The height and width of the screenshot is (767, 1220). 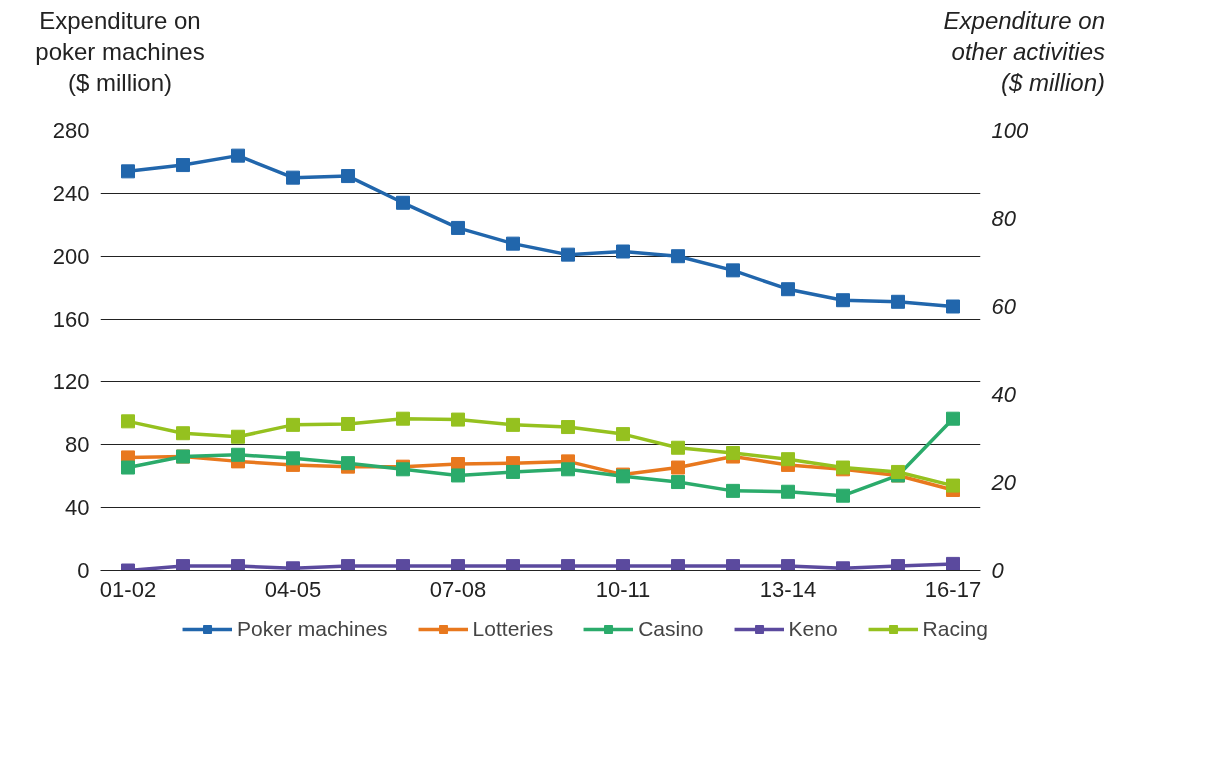 I want to click on legend-label: Poker machines, so click(x=312, y=629).